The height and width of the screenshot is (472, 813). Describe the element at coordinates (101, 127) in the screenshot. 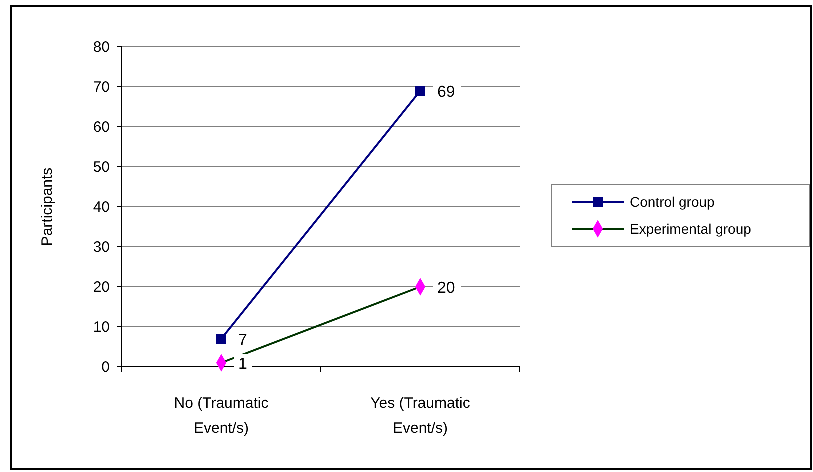

I see `y-tick-label: 60` at that location.